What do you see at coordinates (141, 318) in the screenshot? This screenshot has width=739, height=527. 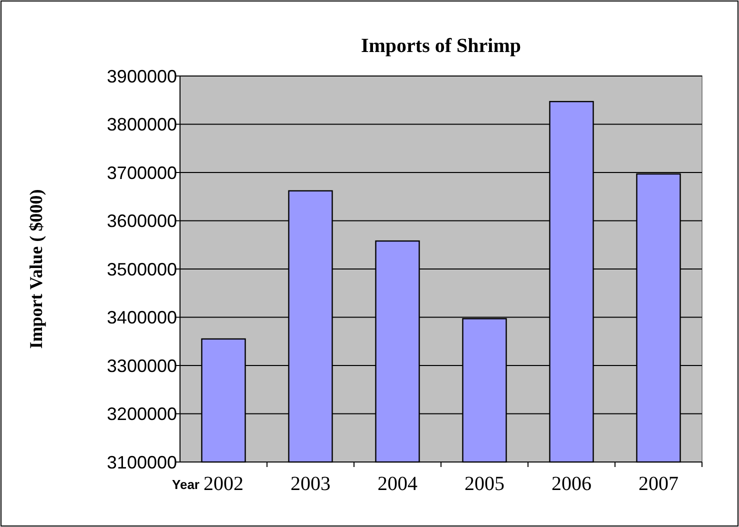 I see `y-tick-label: 3400000` at bounding box center [141, 318].